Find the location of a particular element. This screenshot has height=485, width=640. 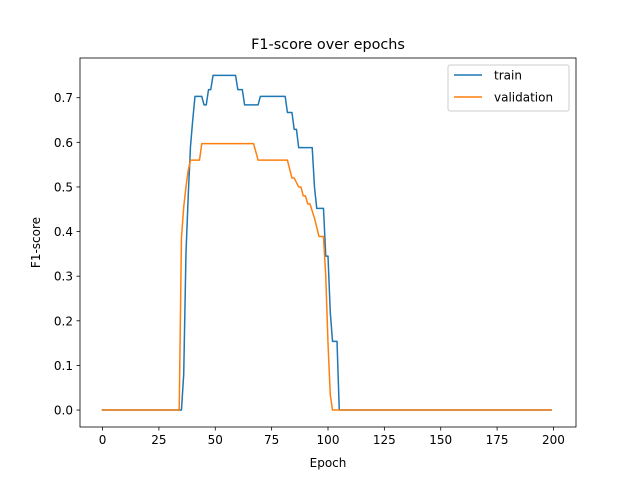

legend-label-train: train is located at coordinates (508, 76).